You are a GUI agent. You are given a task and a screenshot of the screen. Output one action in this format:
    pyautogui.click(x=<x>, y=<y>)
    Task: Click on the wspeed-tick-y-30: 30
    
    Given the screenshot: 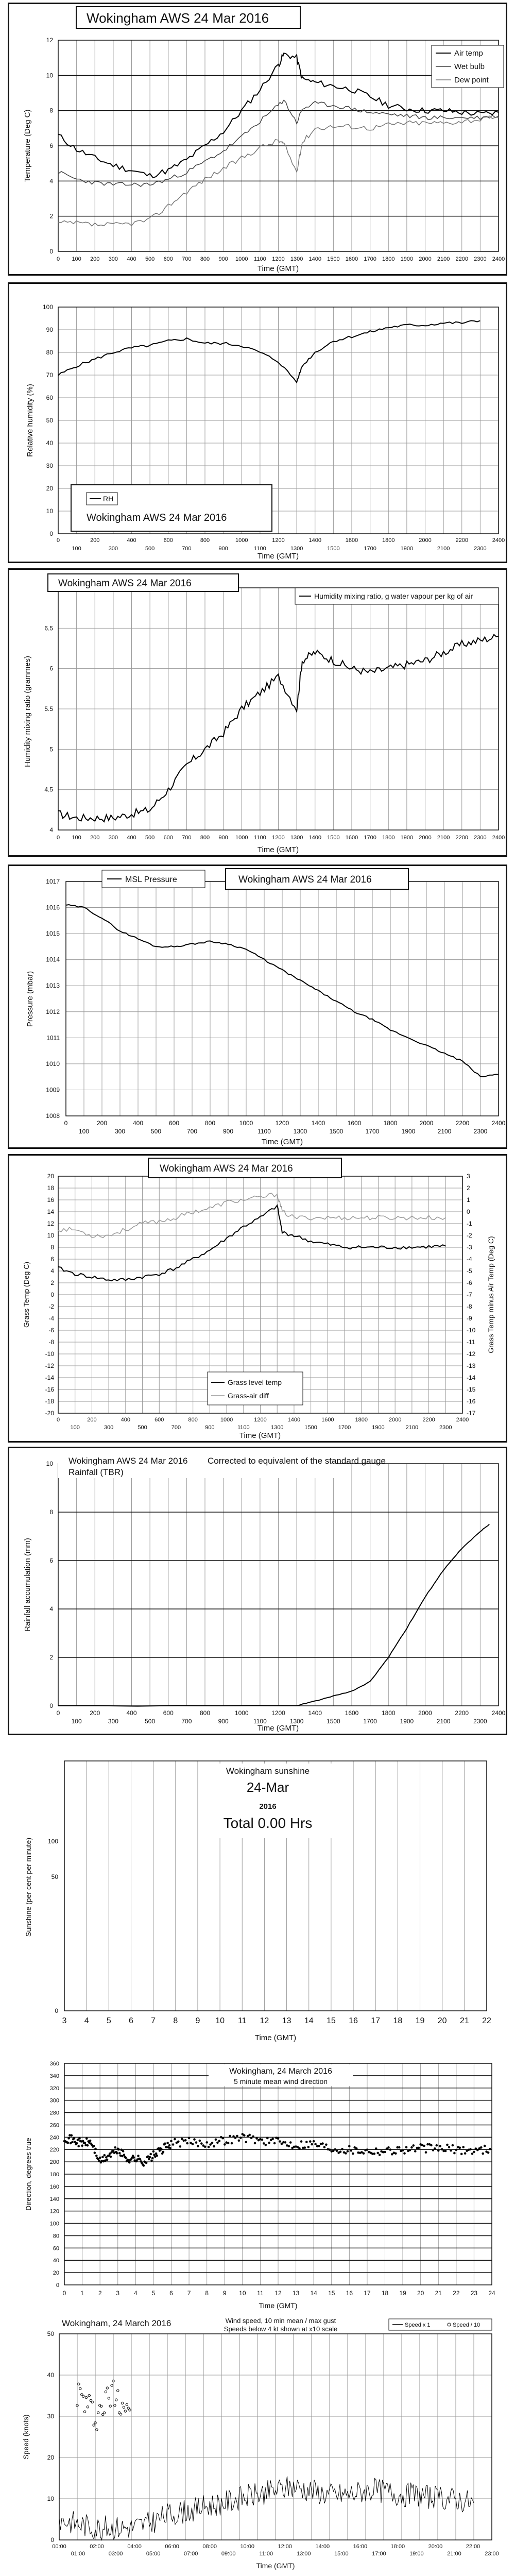 What is the action you would take?
    pyautogui.click(x=51, y=2416)
    